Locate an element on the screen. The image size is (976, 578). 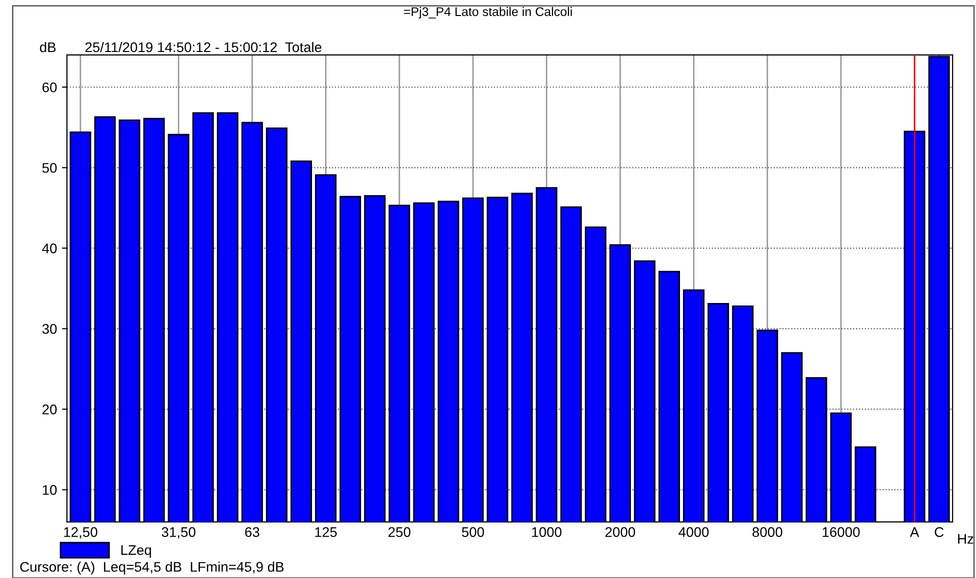
x-axis-title: Hz is located at coordinates (966, 539).